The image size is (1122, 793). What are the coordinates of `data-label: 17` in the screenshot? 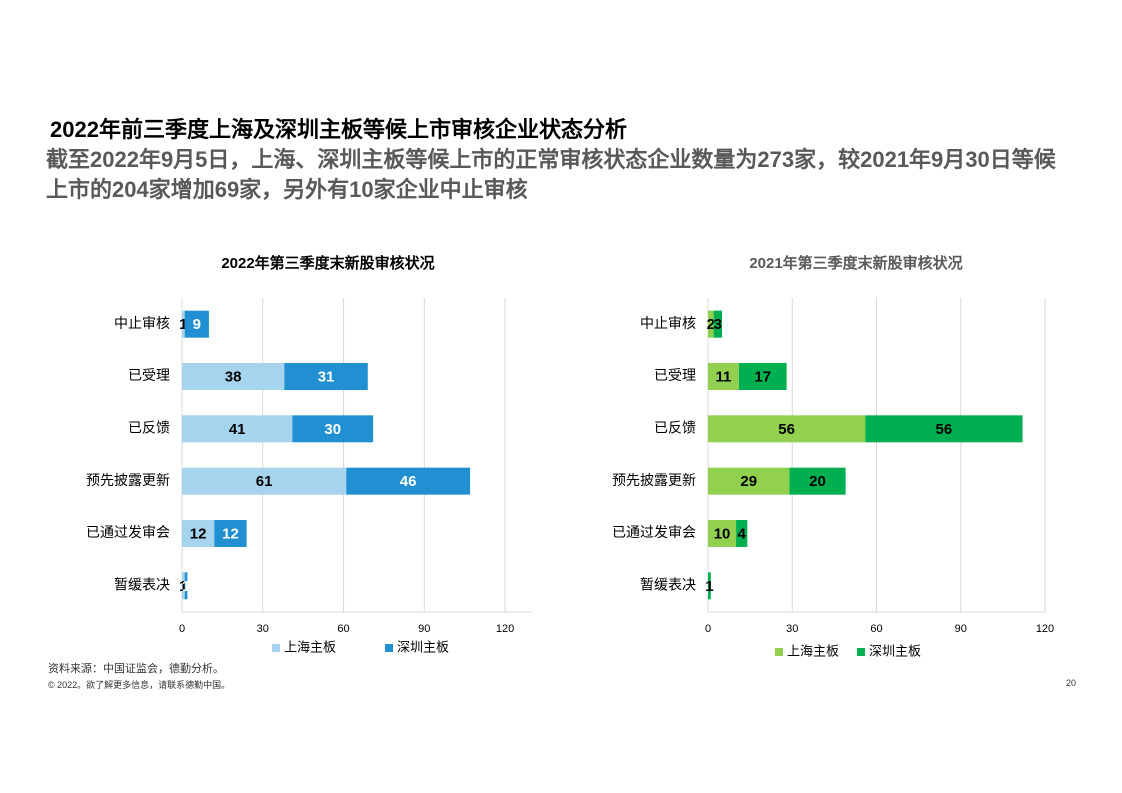 It's located at (762, 376).